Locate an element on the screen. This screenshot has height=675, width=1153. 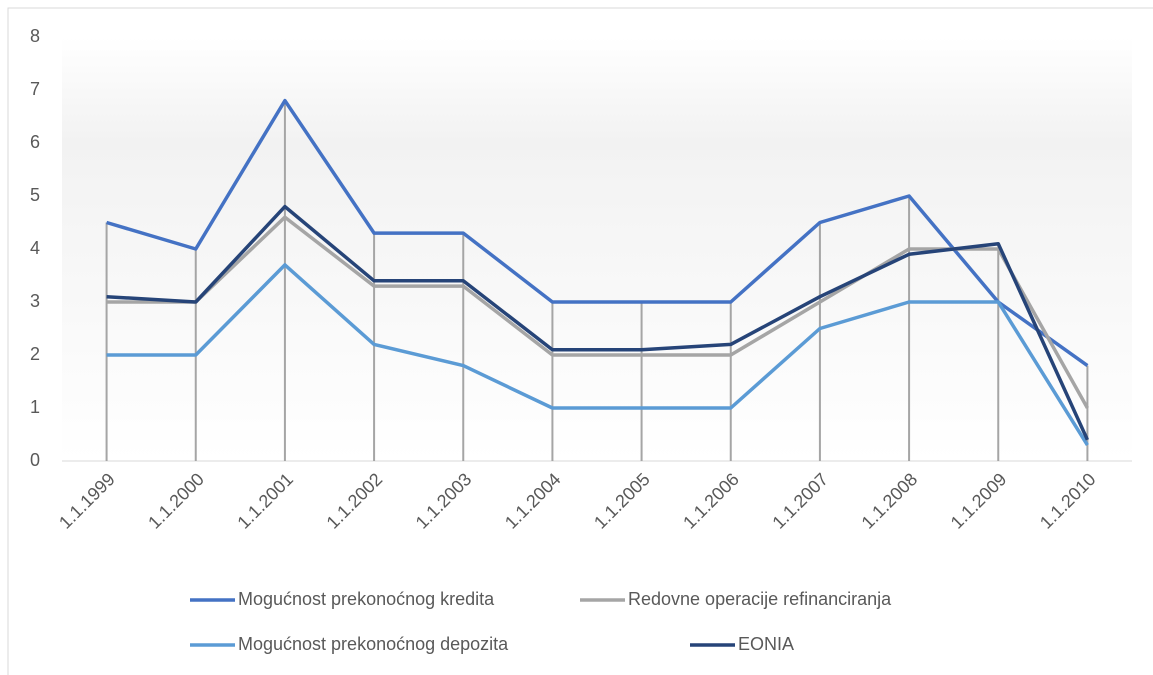
x-tick-label: 1.1.2001 is located at coordinates (265, 501).